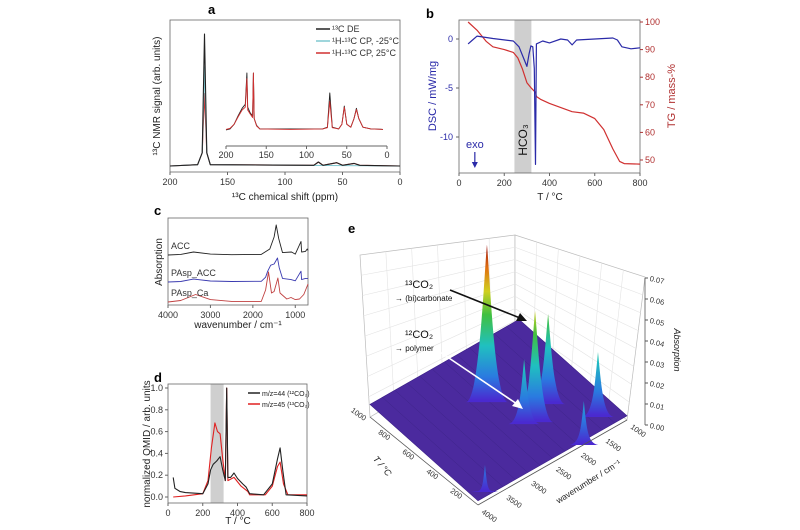 The image size is (800, 530). Describe the element at coordinates (446, 137) in the screenshot. I see `y-tick-label: -10` at that location.